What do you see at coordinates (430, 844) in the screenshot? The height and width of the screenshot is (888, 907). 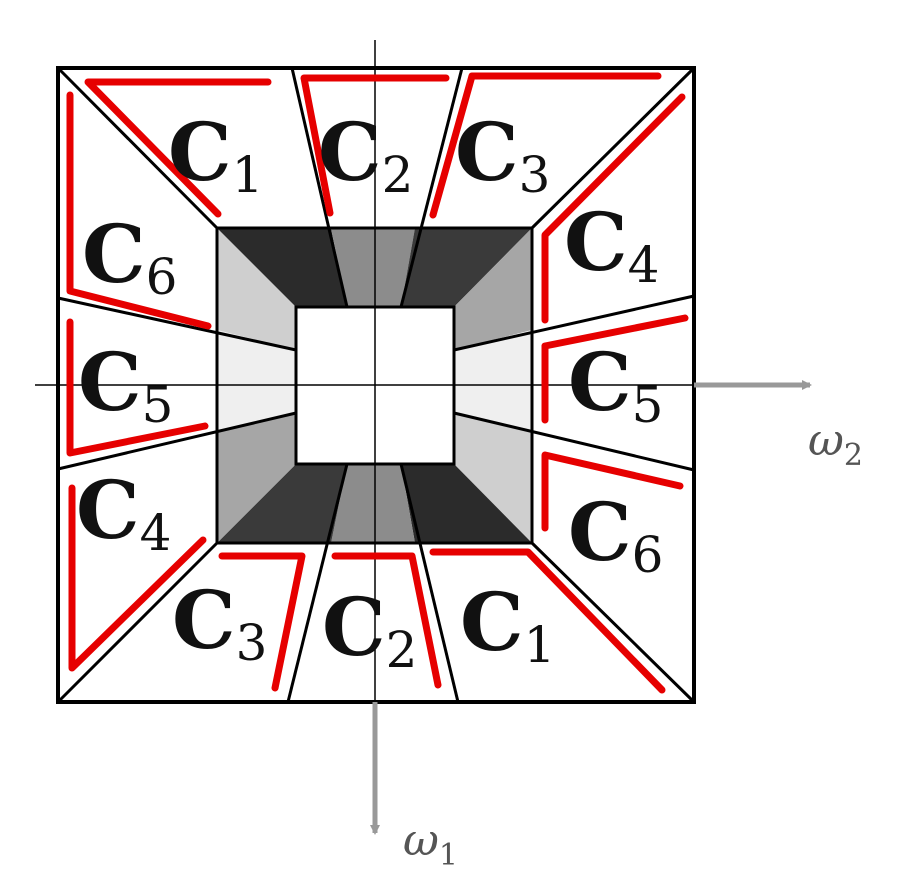 I see `omega1-label: ω1` at bounding box center [430, 844].